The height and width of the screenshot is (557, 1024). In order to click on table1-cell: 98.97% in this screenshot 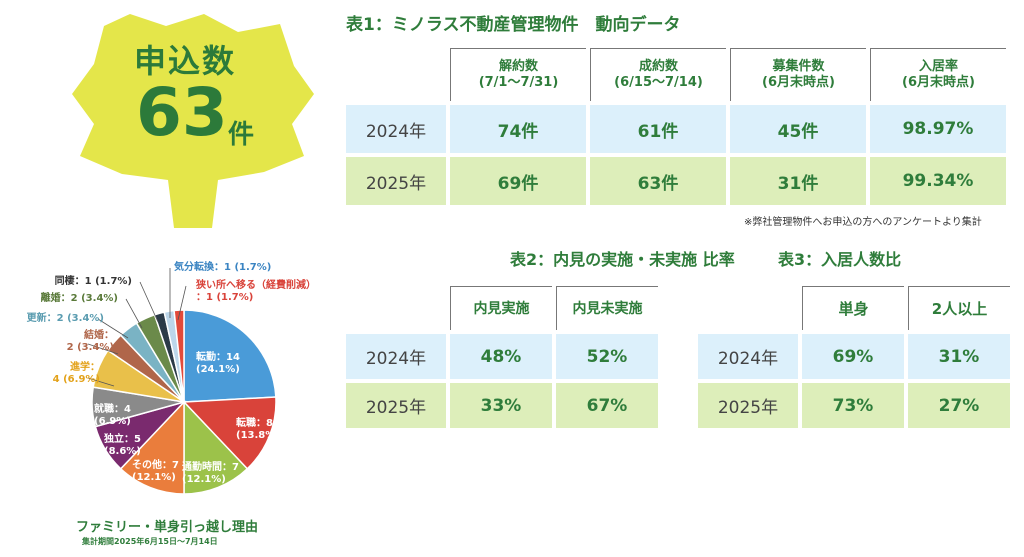, I will do `click(938, 129)`.